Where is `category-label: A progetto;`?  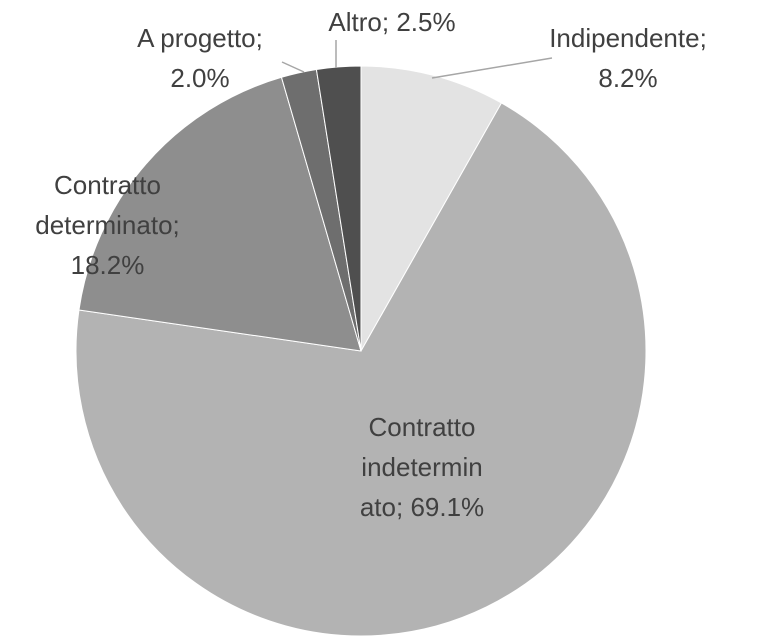
category-label: A progetto; is located at coordinates (200, 38).